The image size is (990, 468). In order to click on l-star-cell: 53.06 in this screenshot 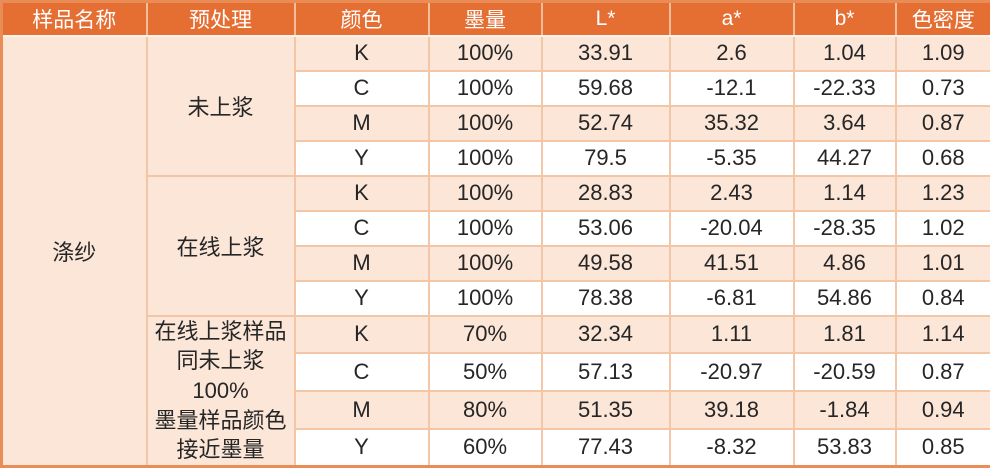, I will do `click(606, 228)`.